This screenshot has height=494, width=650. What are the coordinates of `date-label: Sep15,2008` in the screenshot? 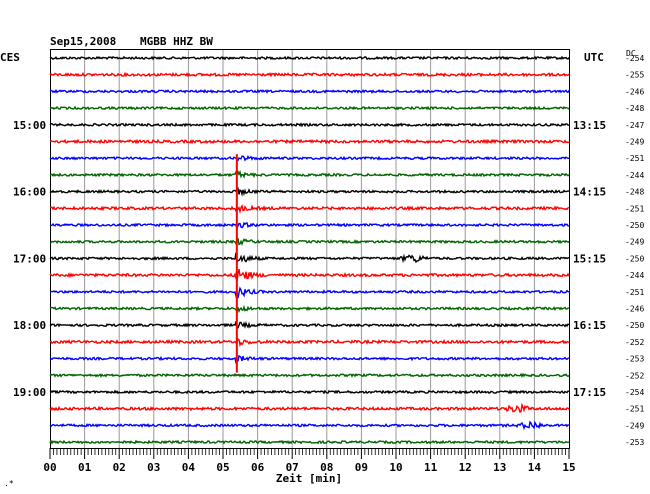 It's located at (83, 41).